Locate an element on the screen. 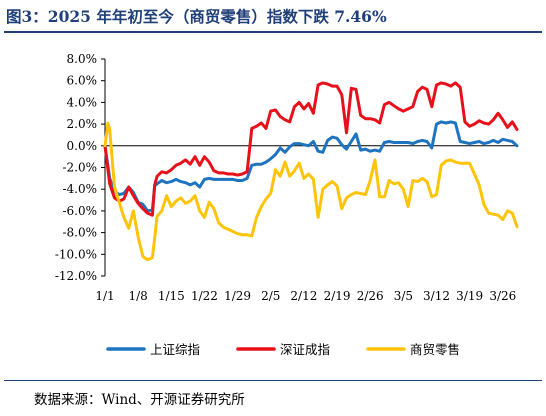 Image resolution: width=546 pixels, height=416 pixels. x-tick-label: 2/26 is located at coordinates (370, 296).